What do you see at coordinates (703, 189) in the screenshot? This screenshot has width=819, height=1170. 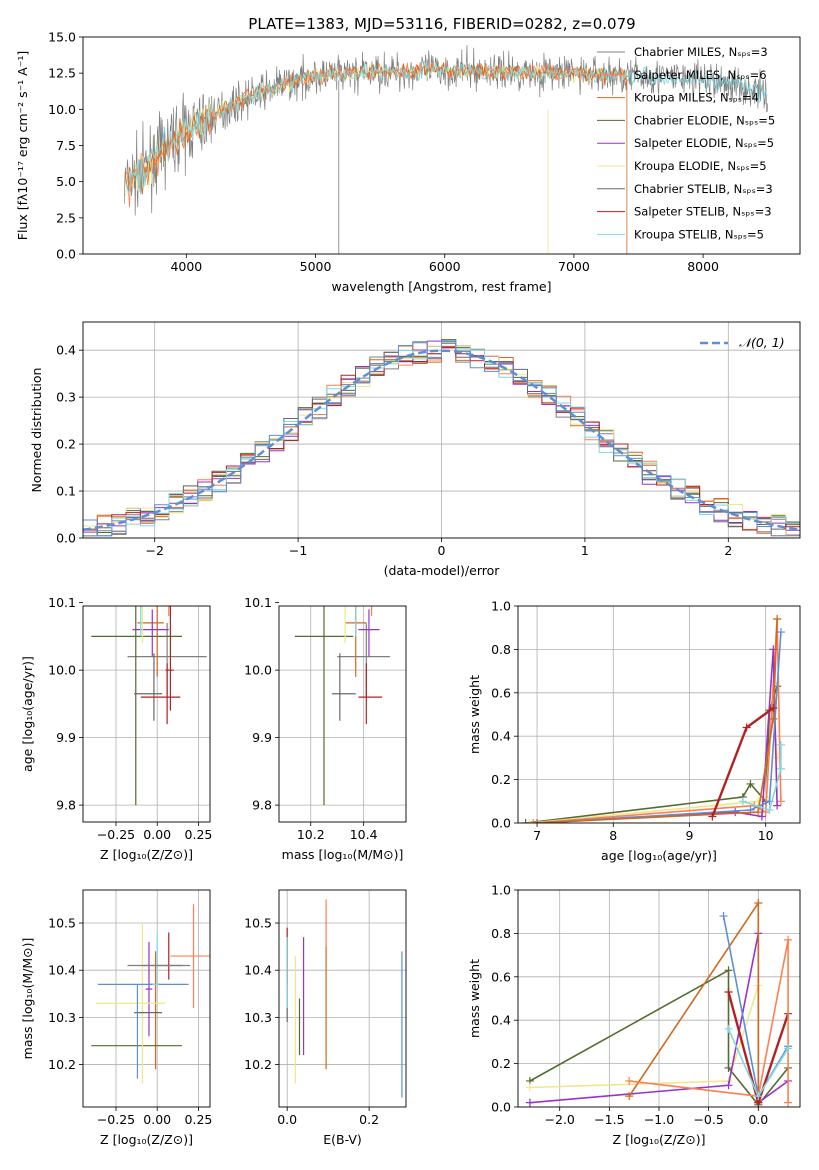 I see `legend-label: Chabrier STELIB, Nₛₚₛ=3` at bounding box center [703, 189].